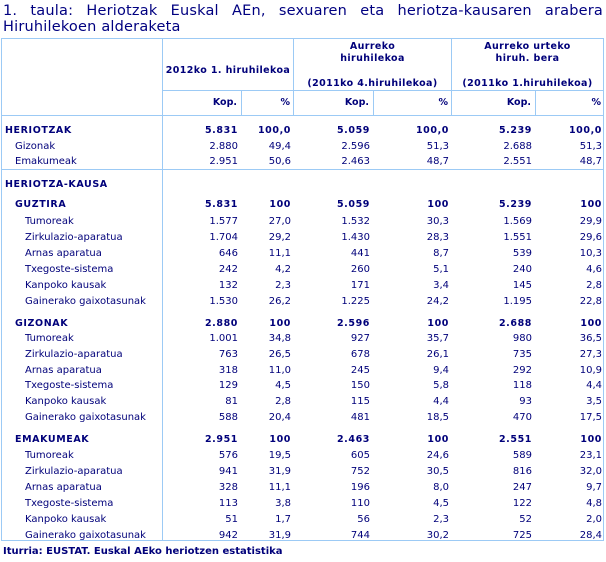 Image resolution: width=606 pixels, height=562 pixels. Describe the element at coordinates (355, 221) in the screenshot. I see `cell-count: 1.532` at that location.